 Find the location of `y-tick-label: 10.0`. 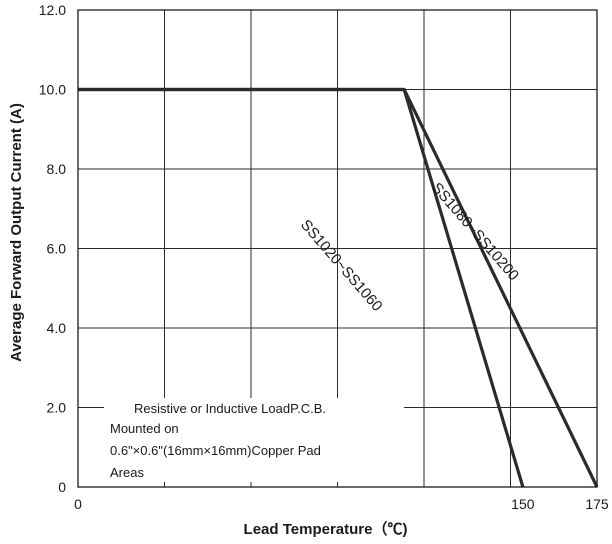

y-tick-label: 10.0 is located at coordinates (52, 90).